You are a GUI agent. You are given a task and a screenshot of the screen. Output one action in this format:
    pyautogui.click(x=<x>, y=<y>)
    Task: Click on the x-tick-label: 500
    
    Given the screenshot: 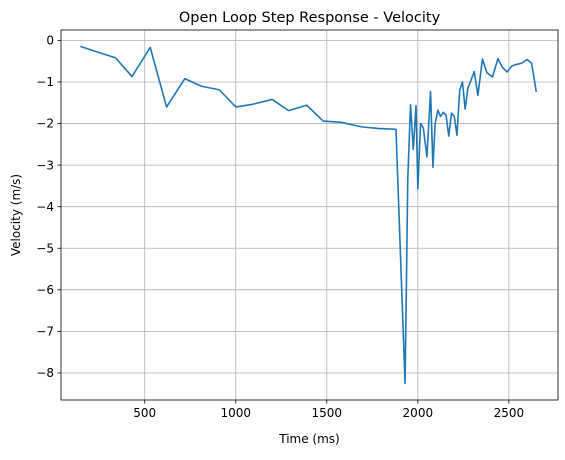 What is the action you would take?
    pyautogui.click(x=144, y=413)
    